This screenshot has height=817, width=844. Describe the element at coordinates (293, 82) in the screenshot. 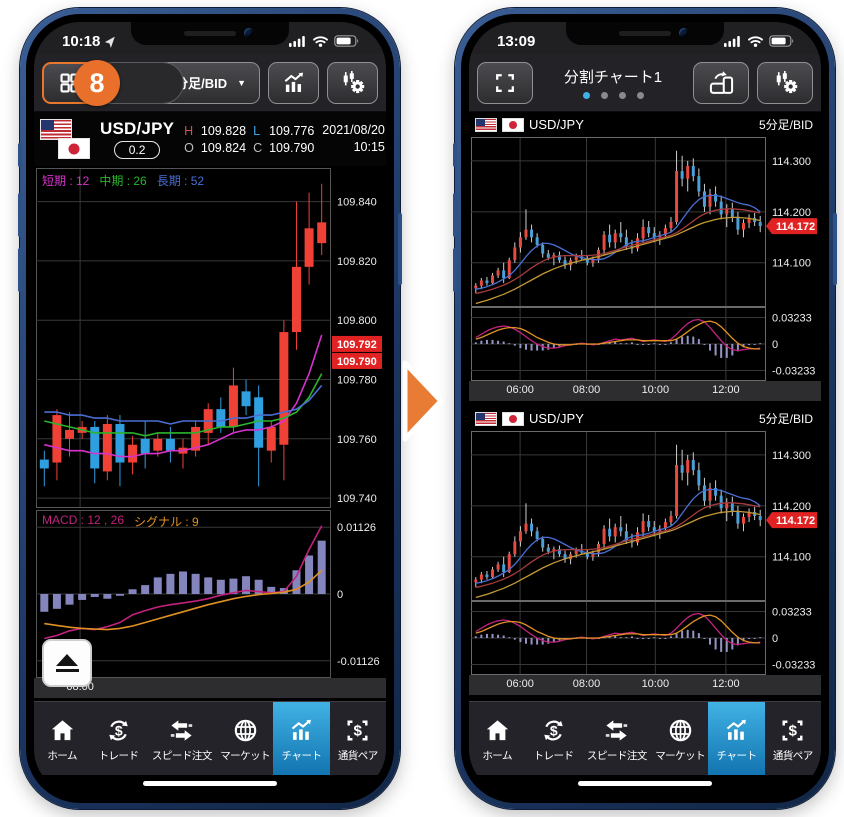

I see `indicator-button` at that location.